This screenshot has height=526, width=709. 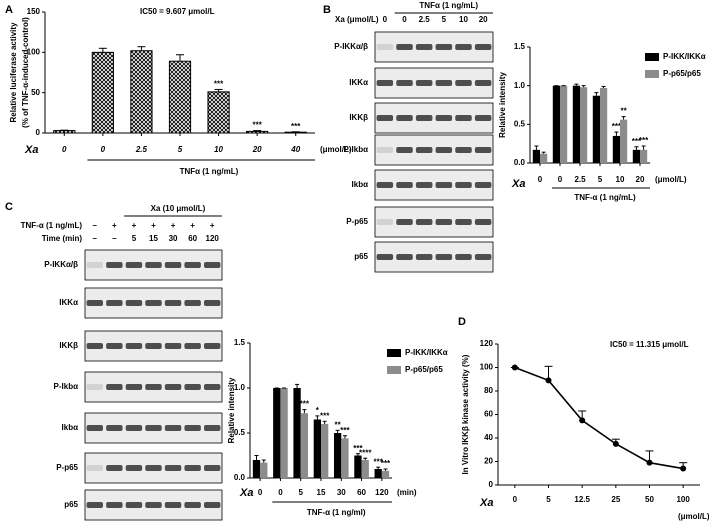 I want to click on y-axis-label: Relative intensity, so click(x=502, y=105).